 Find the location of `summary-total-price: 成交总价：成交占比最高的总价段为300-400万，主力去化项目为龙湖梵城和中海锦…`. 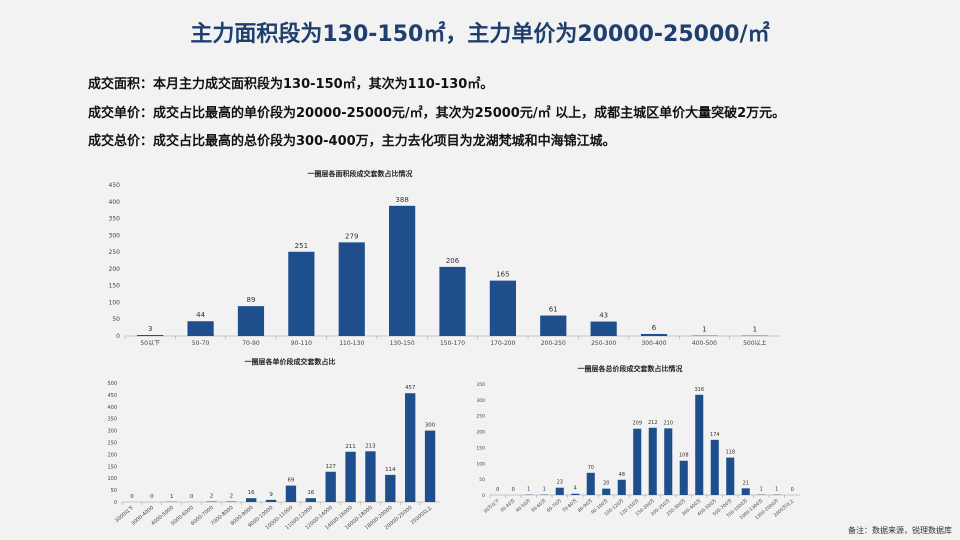

summary-total-price: 成交总价：成交占比最高的总价段为300-400万，主力去化项目为龙湖梵城和中海锦… is located at coordinates (352, 139).